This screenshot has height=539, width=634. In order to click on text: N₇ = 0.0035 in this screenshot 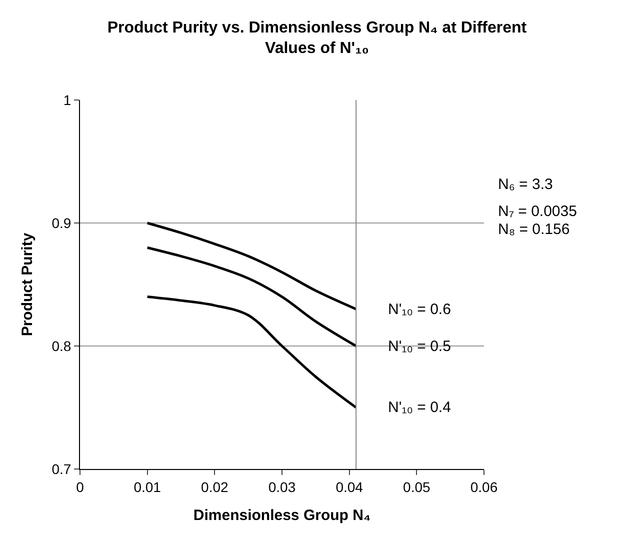, I will do `click(537, 211)`.